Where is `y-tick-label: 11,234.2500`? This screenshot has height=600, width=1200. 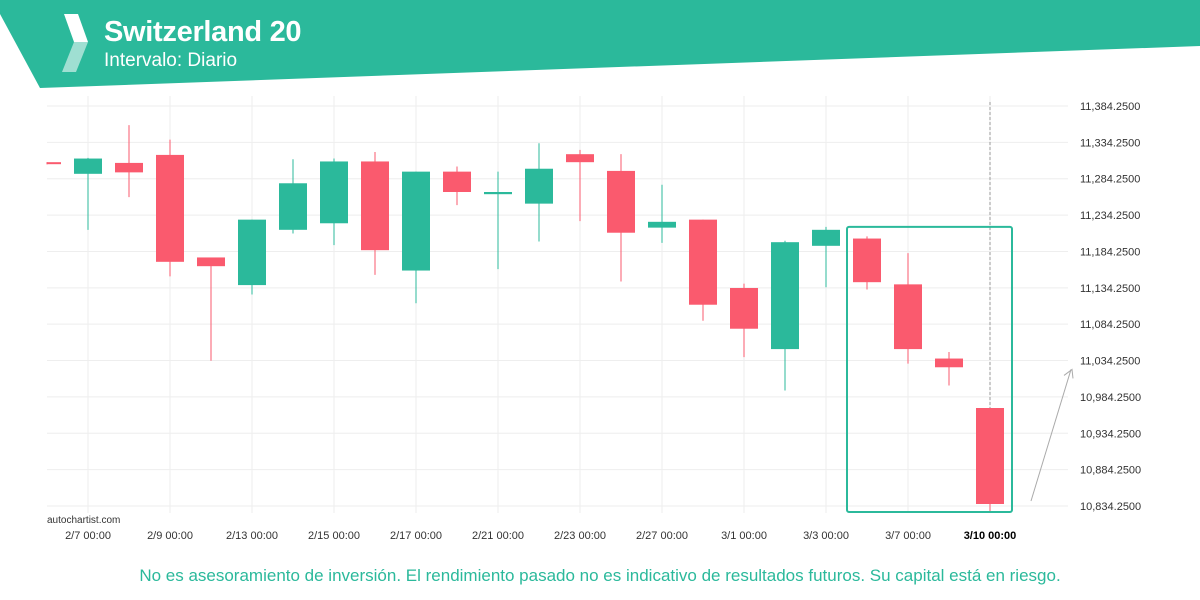
y-tick-label: 11,234.2500 is located at coordinates (1110, 216).